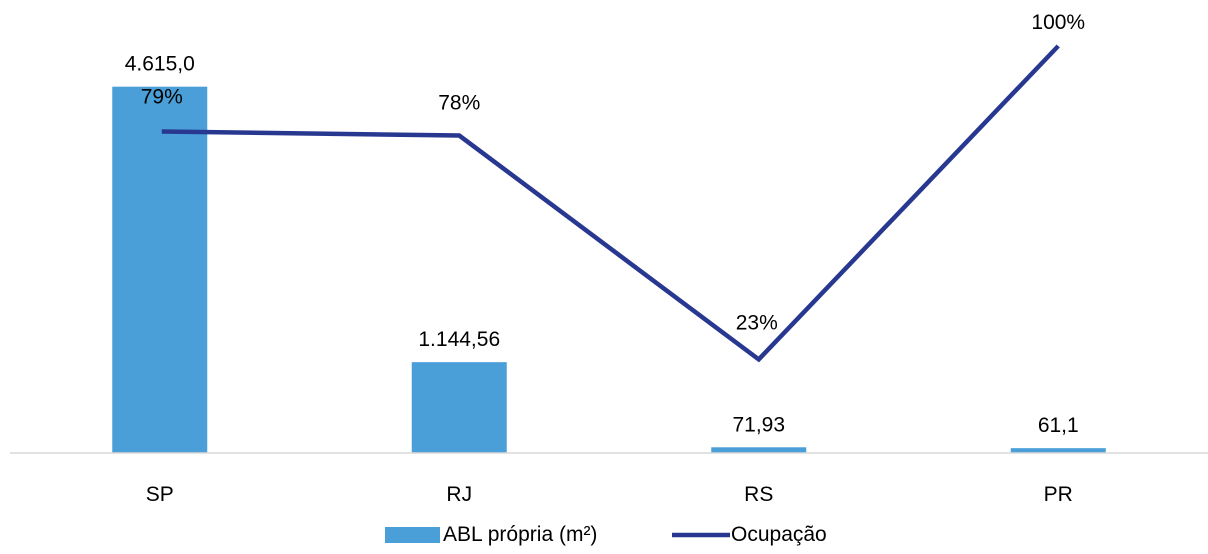 The width and height of the screenshot is (1208, 554). Describe the element at coordinates (758, 424) in the screenshot. I see `bar-value-label-rs: 71,93` at that location.